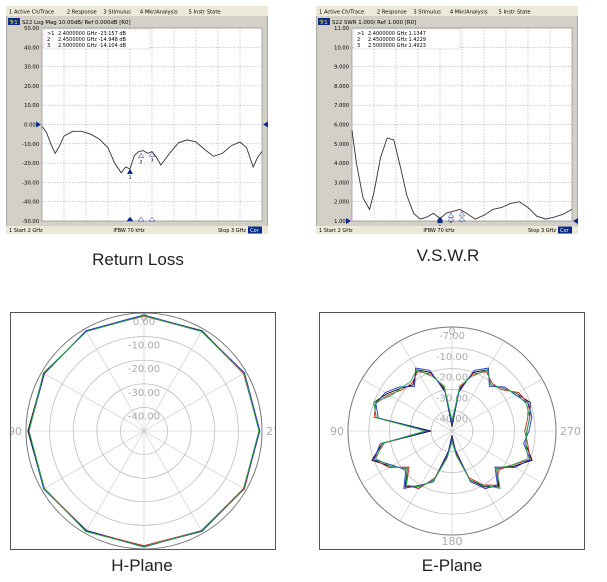 The height and width of the screenshot is (582, 607). I want to click on h-plane-caption: H-Plane, so click(142, 565).